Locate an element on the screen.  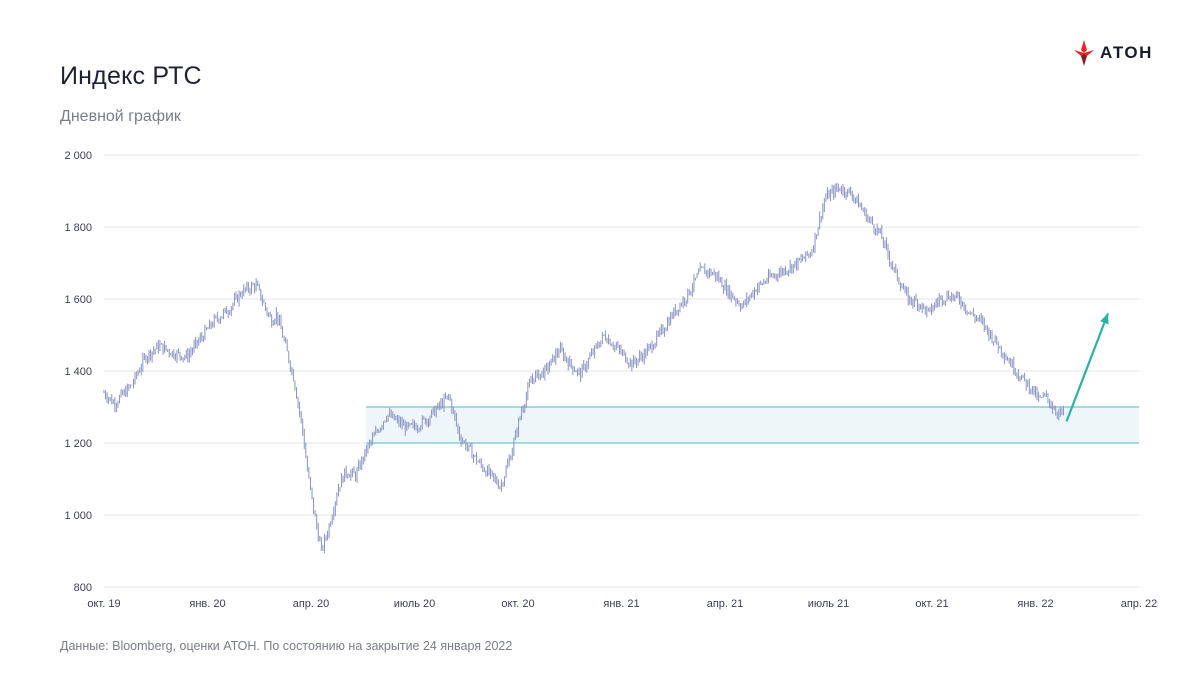
x-tick-label: июль 21 is located at coordinates (829, 604).